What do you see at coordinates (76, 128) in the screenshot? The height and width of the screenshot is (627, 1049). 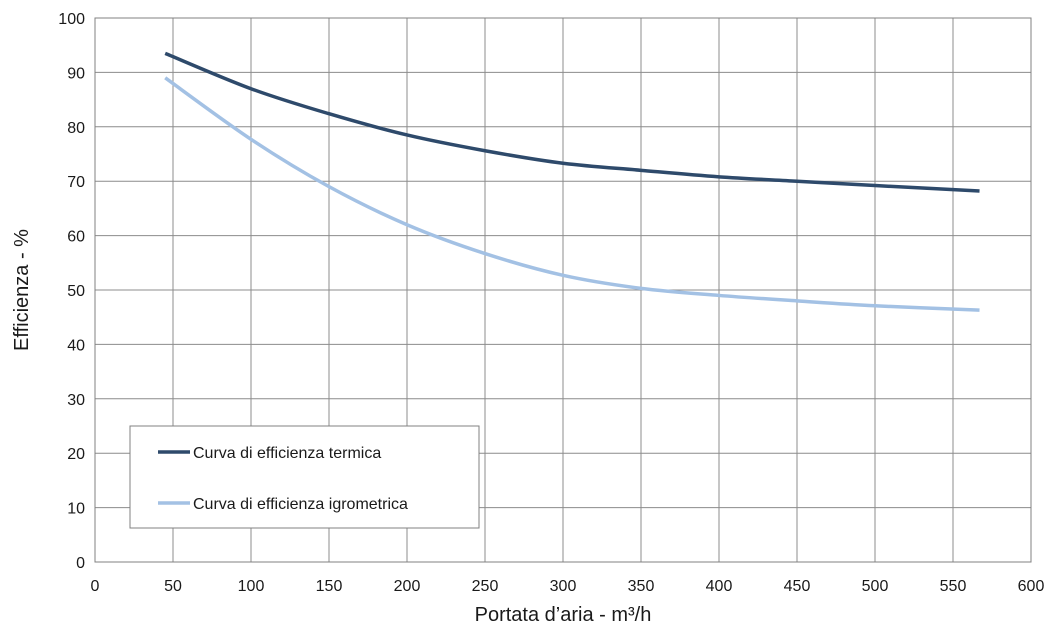 I see `y-tick-label: 80` at bounding box center [76, 128].